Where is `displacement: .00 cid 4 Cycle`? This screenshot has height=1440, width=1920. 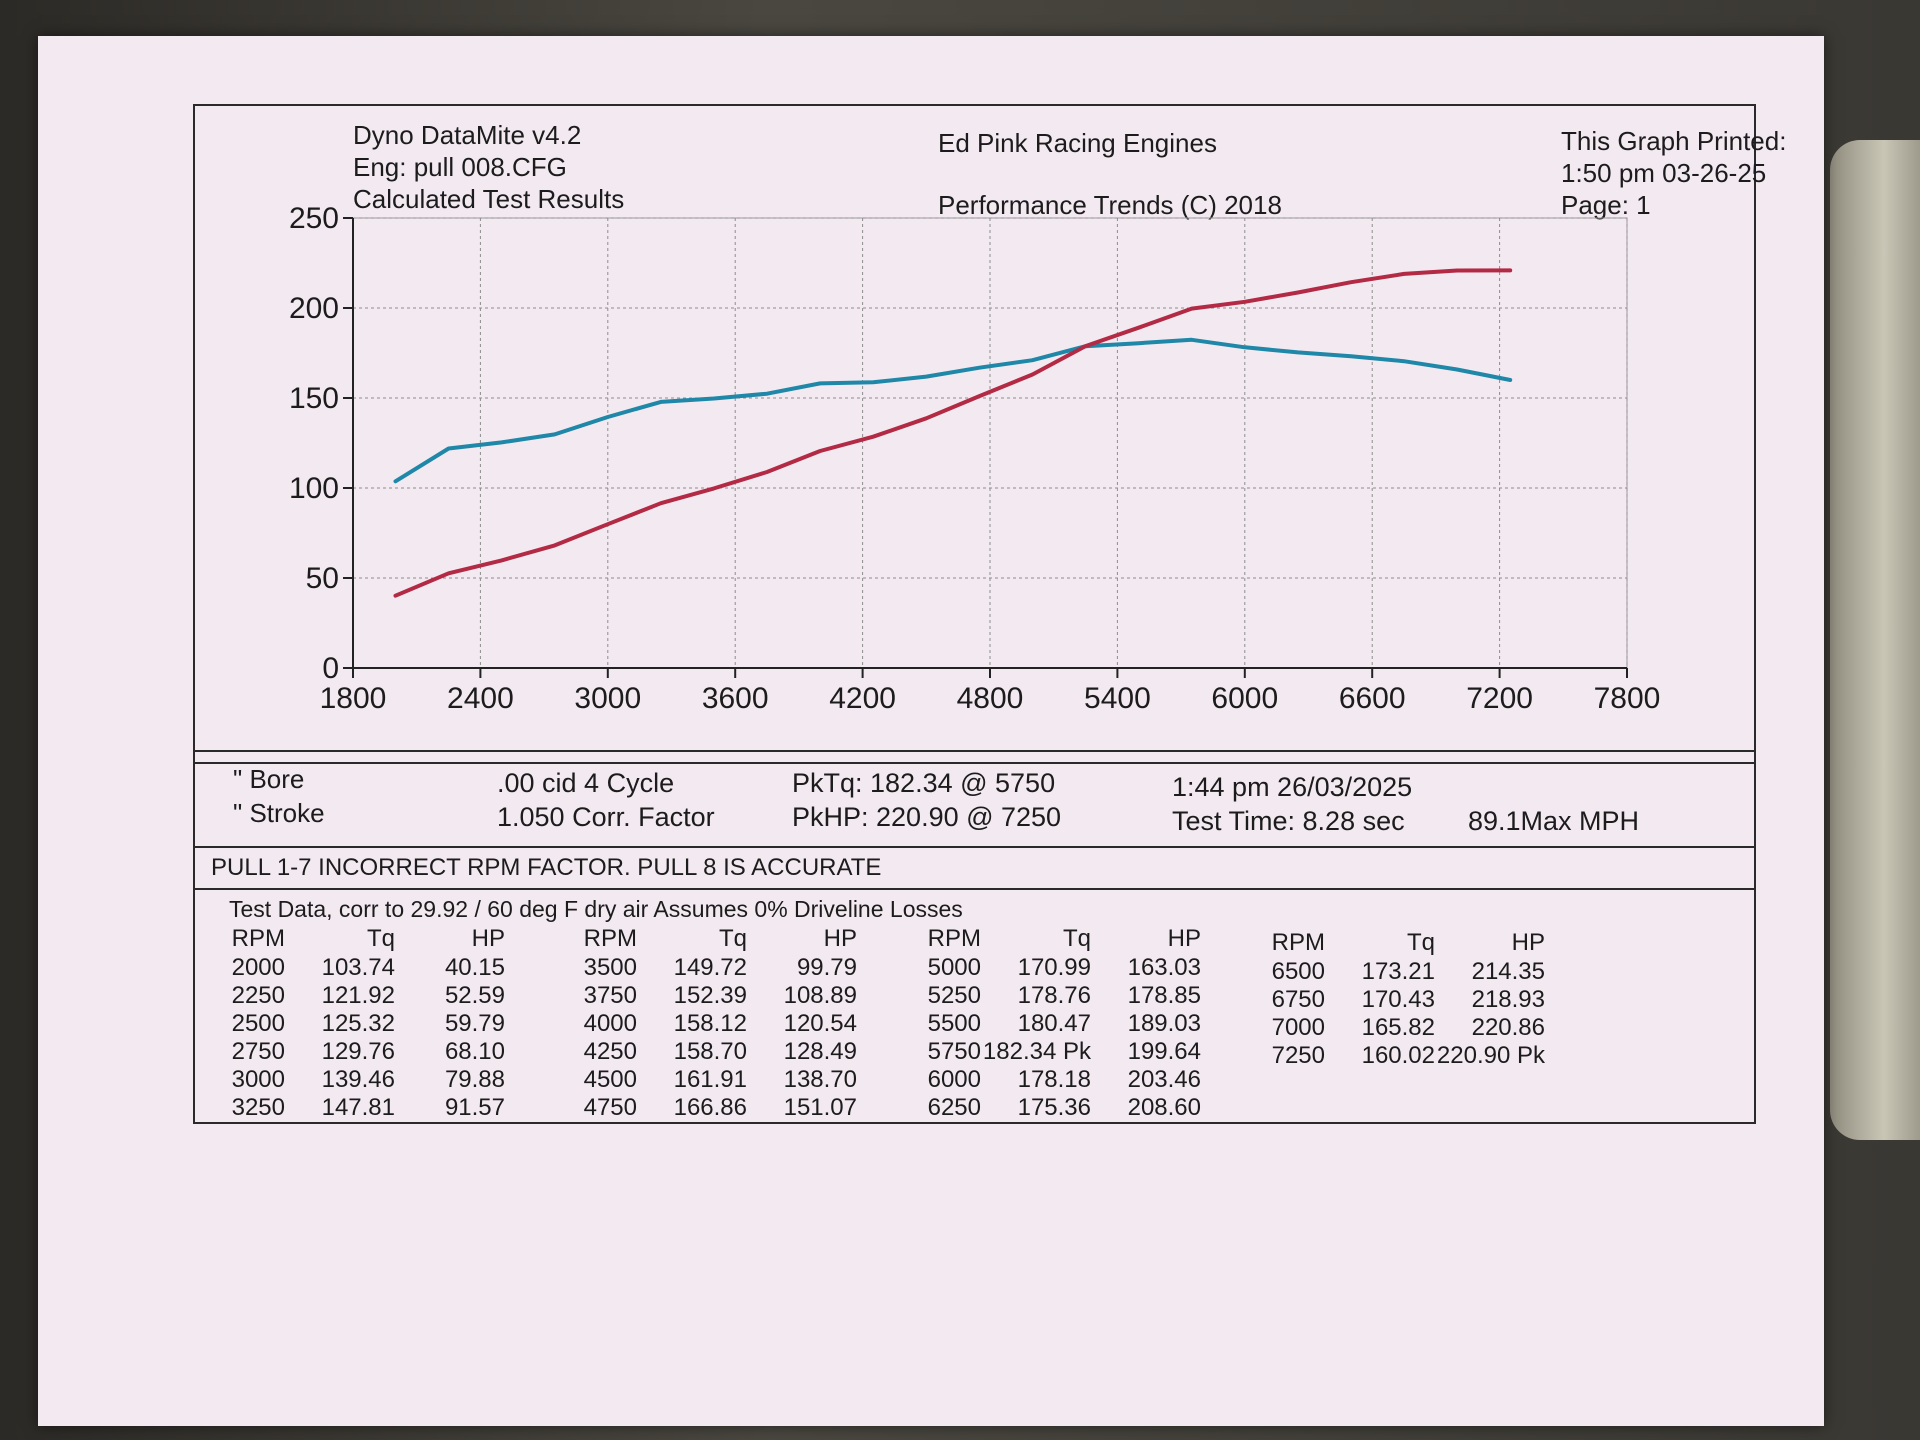
displacement: .00 cid 4 Cycle is located at coordinates (586, 783).